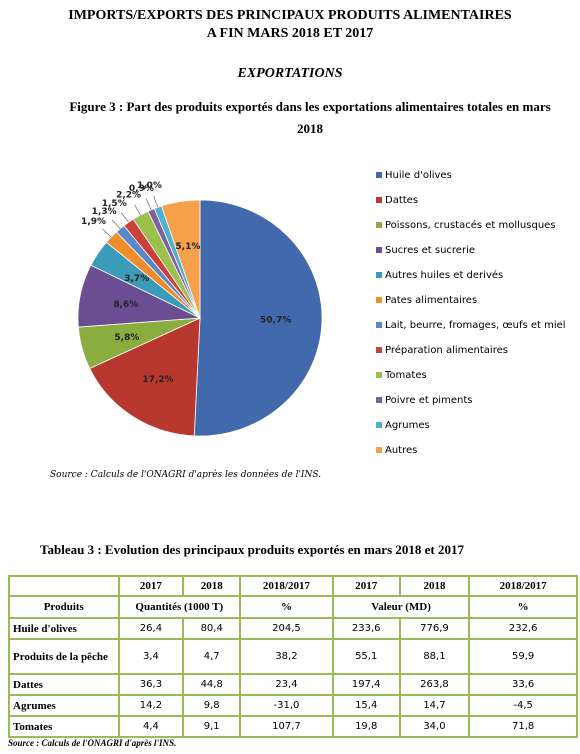 Image resolution: width=580 pixels, height=754 pixels. Describe the element at coordinates (434, 628) in the screenshot. I see `cell: 776,9` at that location.